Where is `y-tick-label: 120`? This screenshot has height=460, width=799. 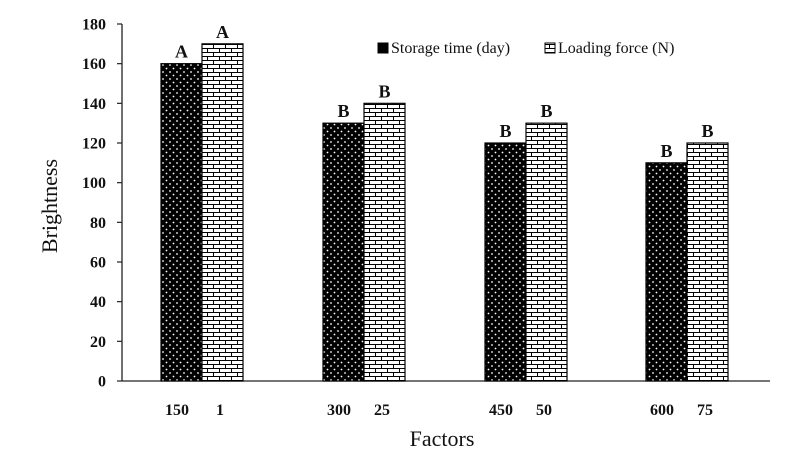
y-tick-label: 120 is located at coordinates (94, 144).